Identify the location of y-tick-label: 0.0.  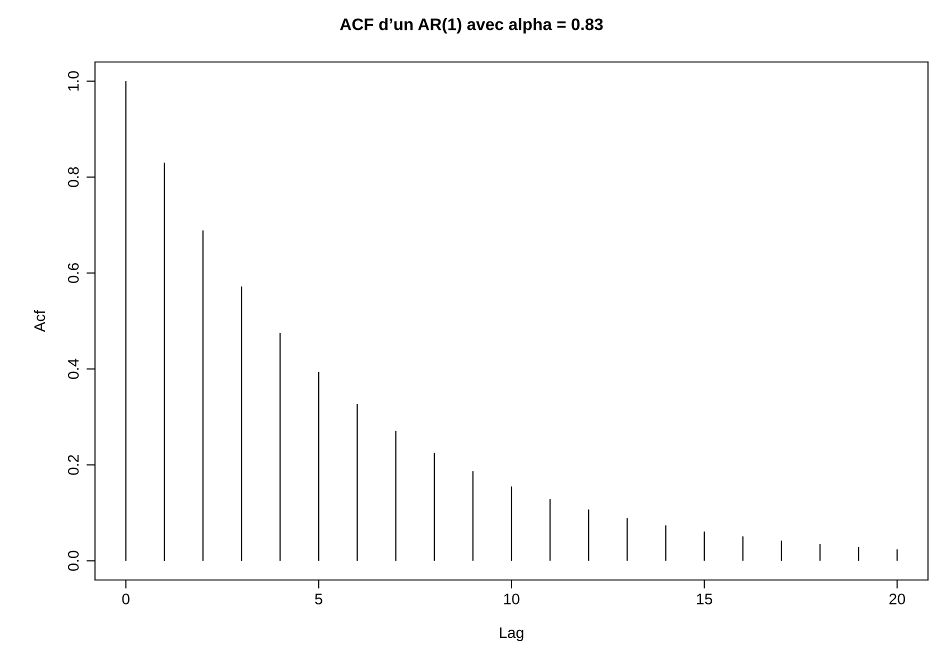
(73, 560).